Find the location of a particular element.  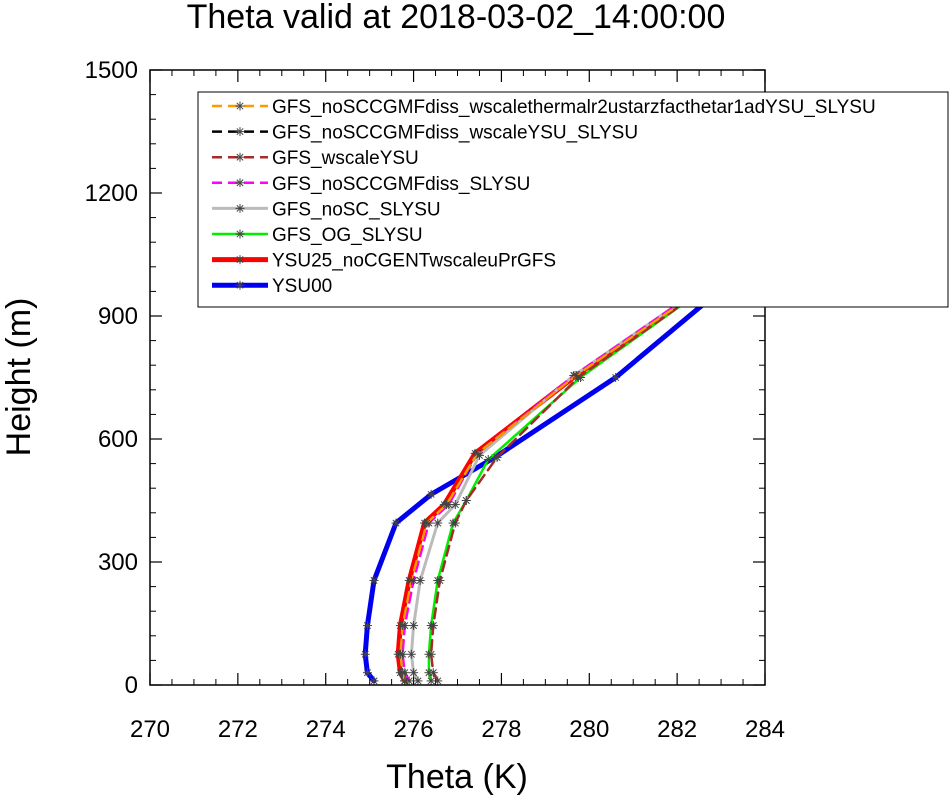

legend-item: YSU00 is located at coordinates (272, 286).